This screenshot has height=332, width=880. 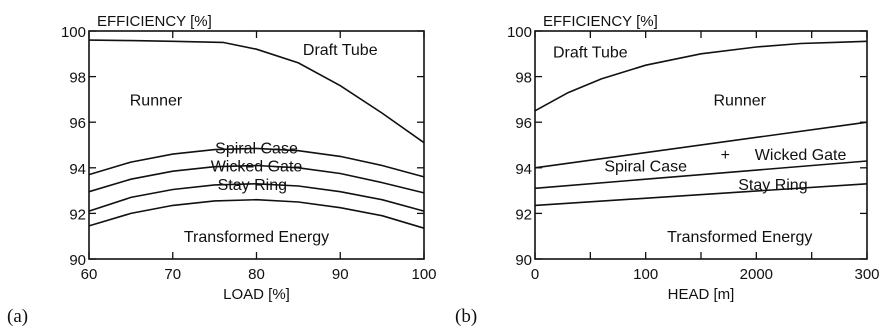 I want to click on x-tick-label: 70, so click(x=172, y=274).